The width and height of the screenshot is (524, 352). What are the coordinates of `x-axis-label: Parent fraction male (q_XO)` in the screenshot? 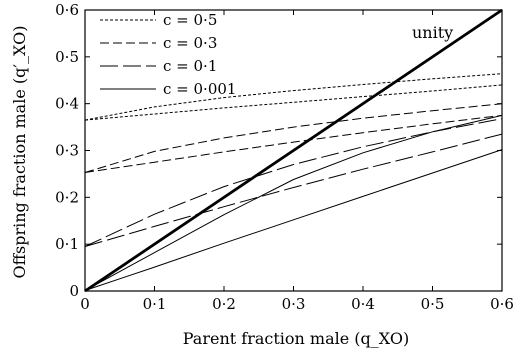 It's located at (296, 338).